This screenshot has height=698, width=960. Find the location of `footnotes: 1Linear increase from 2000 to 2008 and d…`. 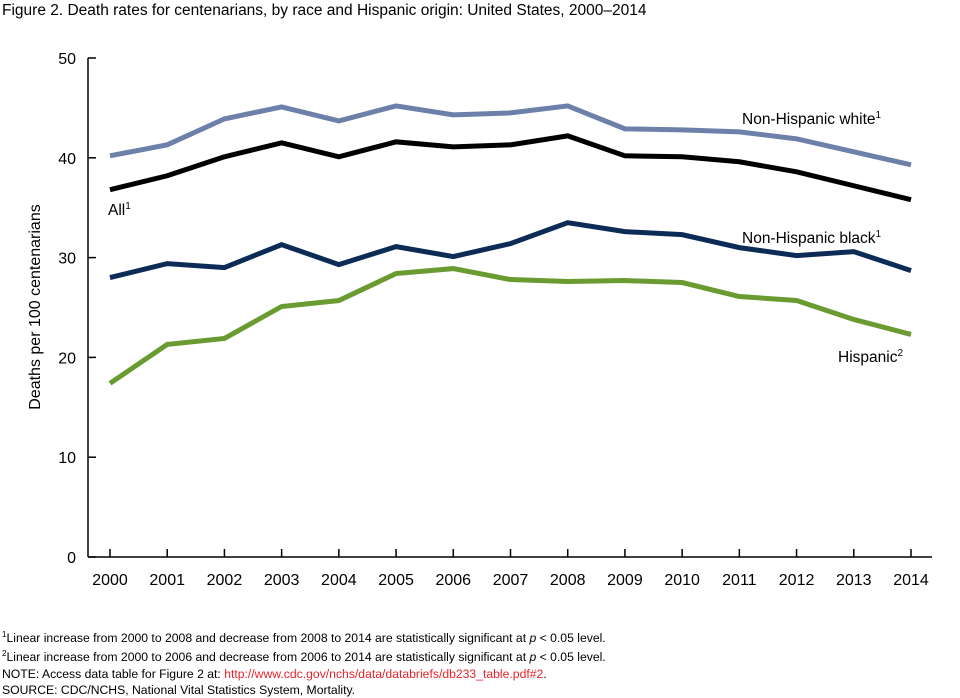

footnotes: 1Linear increase from 2000 to 2008 and d… is located at coordinates (304, 662).